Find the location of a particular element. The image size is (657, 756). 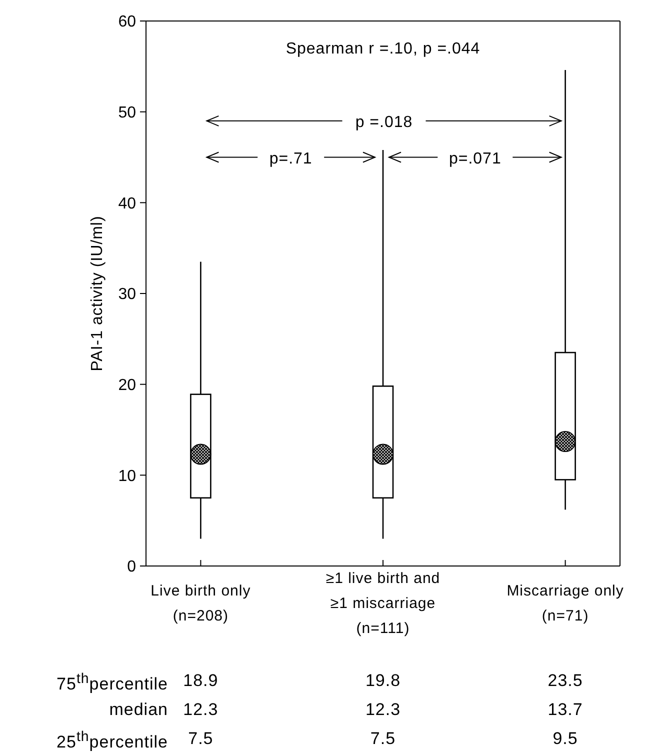

x-tick-label: Miscarriage only (n=71) is located at coordinates (565, 603).